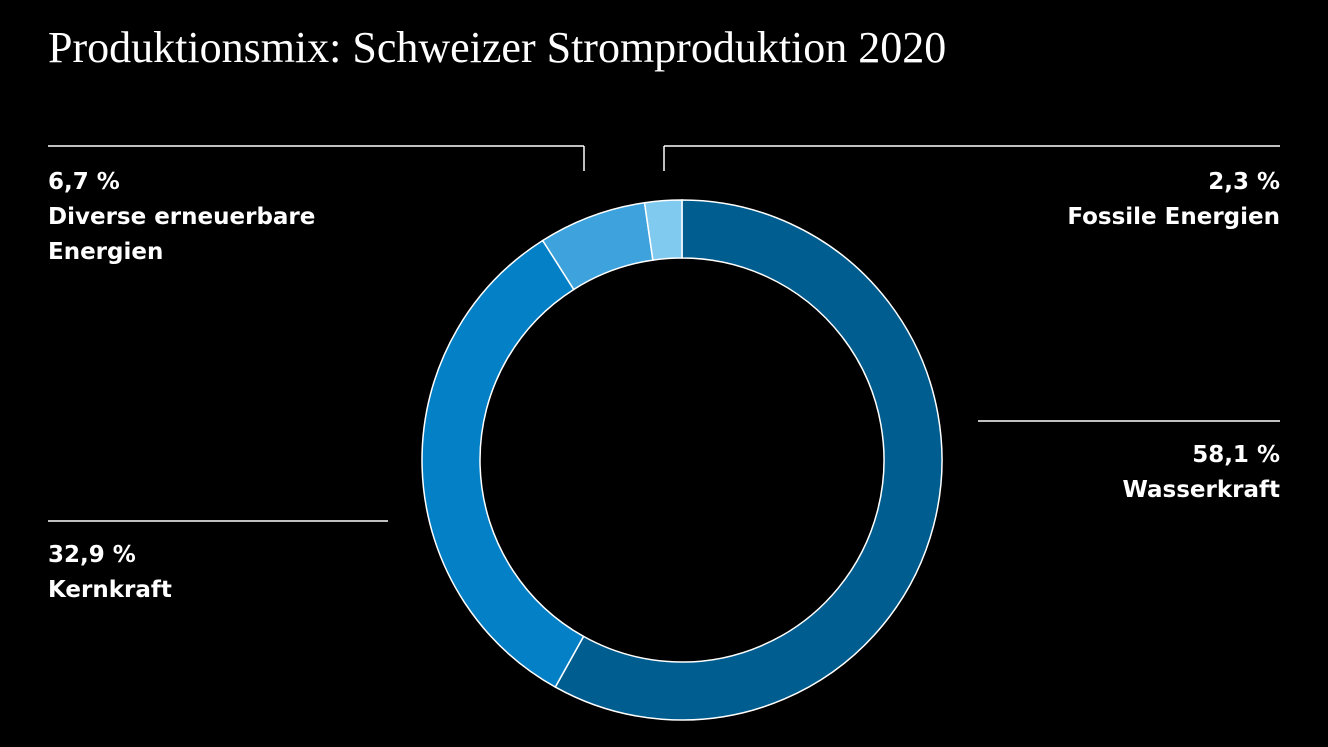  Describe the element at coordinates (1130, 200) in the screenshot. I see `slice-label: 2,3 % Fossile Energien` at that location.